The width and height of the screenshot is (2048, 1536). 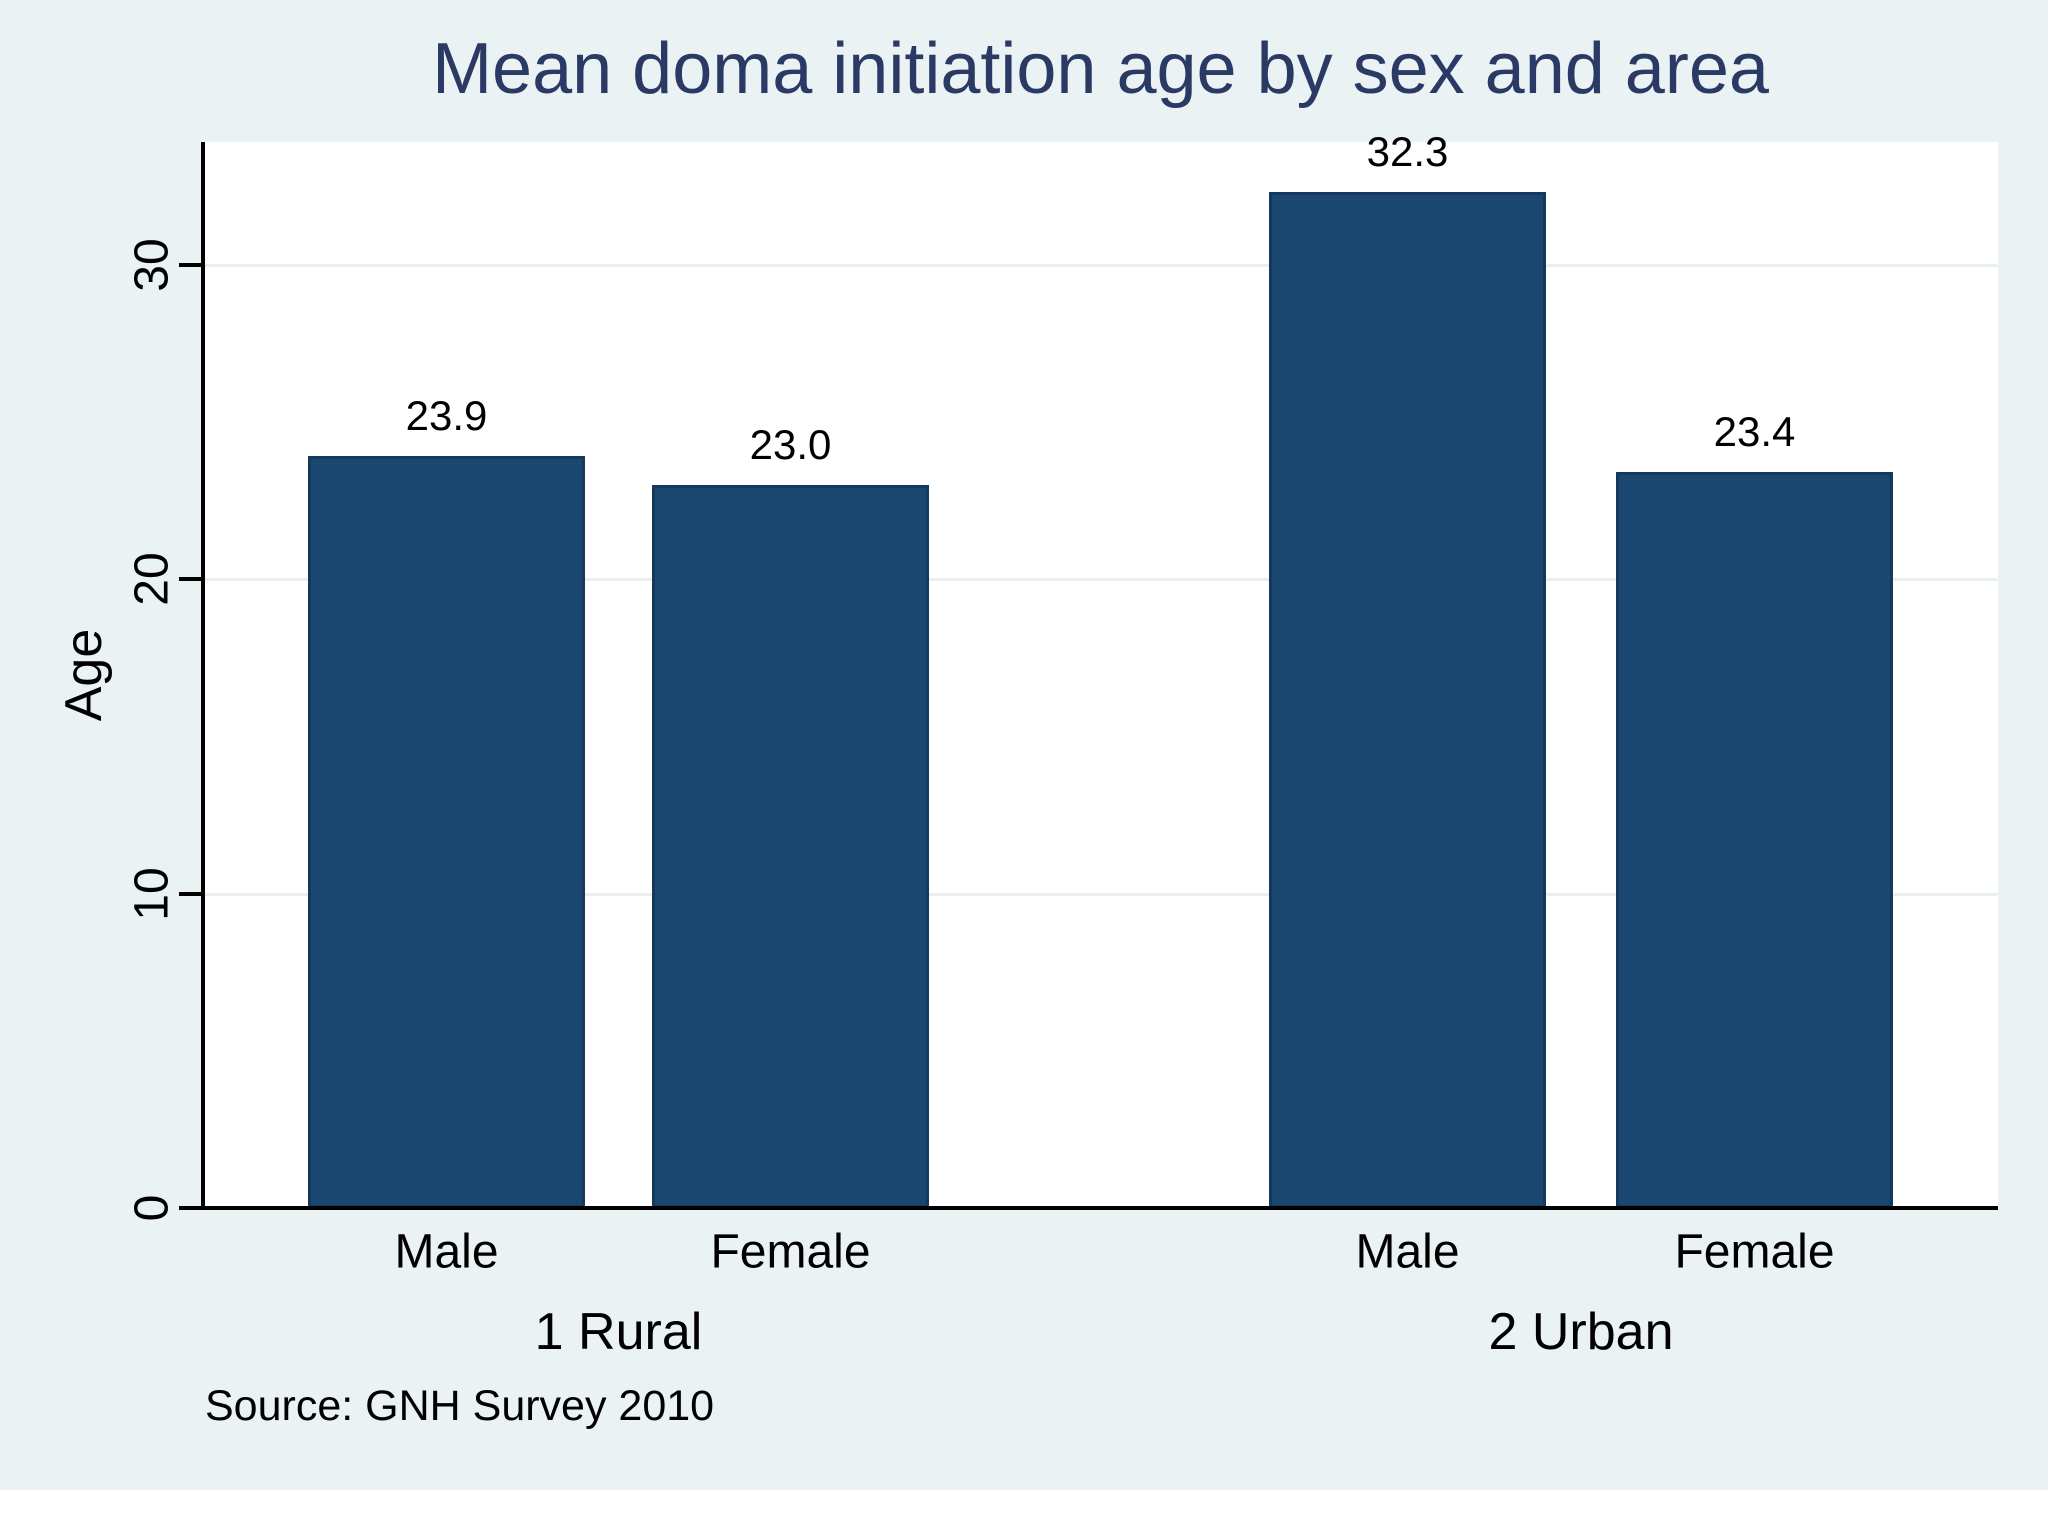 What do you see at coordinates (618, 1332) in the screenshot?
I see `x-group-label-1: 1 Rural` at bounding box center [618, 1332].